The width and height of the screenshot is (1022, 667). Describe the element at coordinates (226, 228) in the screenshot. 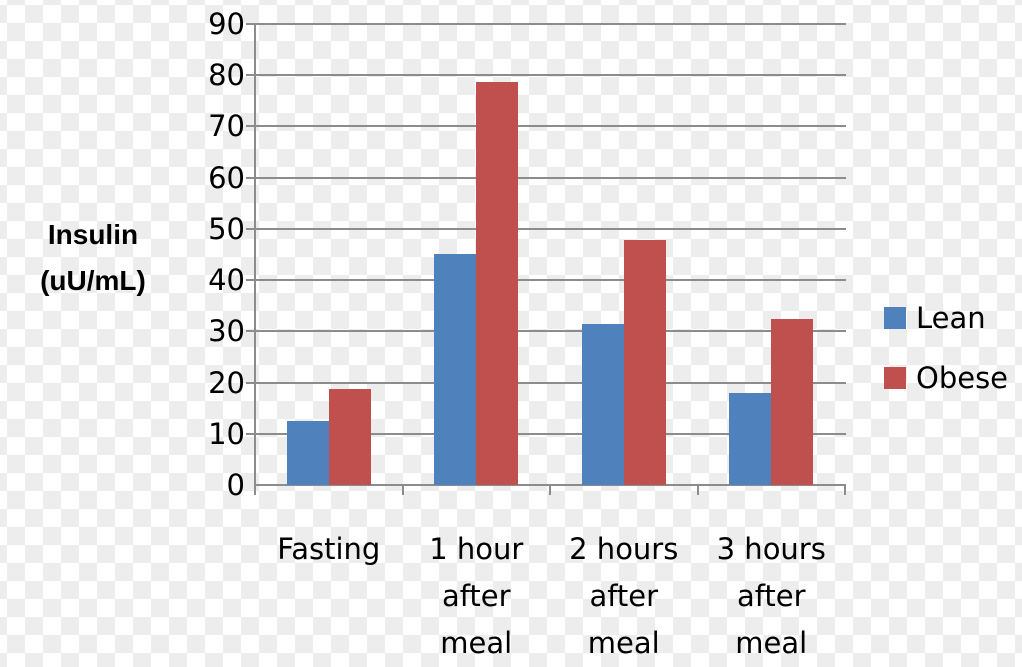

I see `y-tick-label: 50` at that location.